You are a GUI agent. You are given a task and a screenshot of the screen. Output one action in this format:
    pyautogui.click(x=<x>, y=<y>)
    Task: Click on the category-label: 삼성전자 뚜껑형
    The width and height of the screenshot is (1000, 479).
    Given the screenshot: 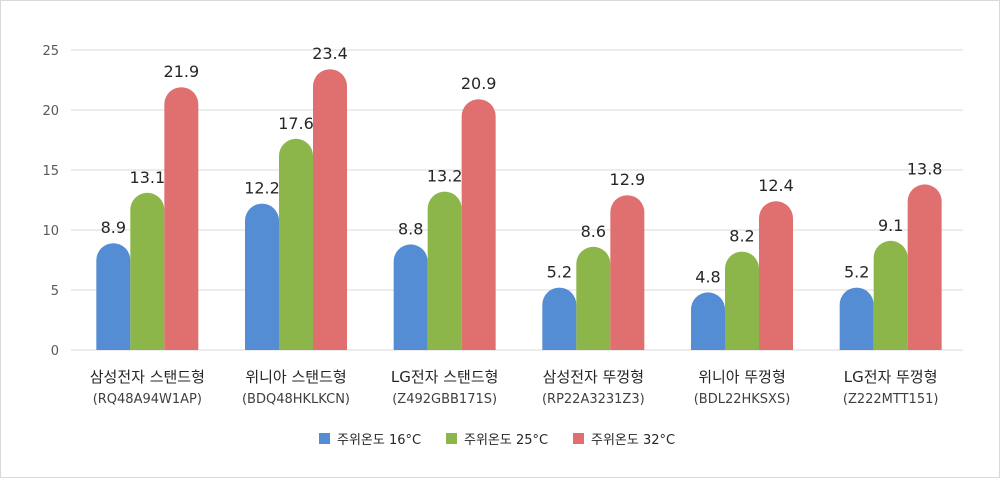 What is the action you would take?
    pyautogui.click(x=593, y=377)
    